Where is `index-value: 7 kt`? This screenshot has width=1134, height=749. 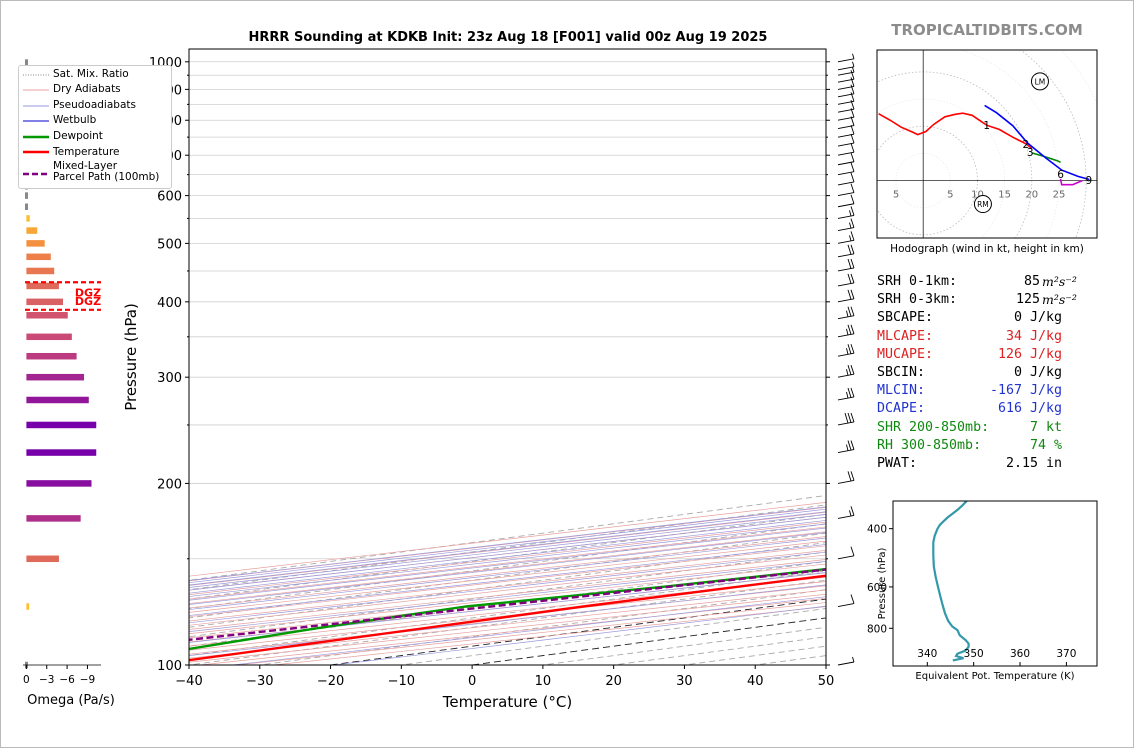
index-value: 7 kt is located at coordinates (1046, 428).